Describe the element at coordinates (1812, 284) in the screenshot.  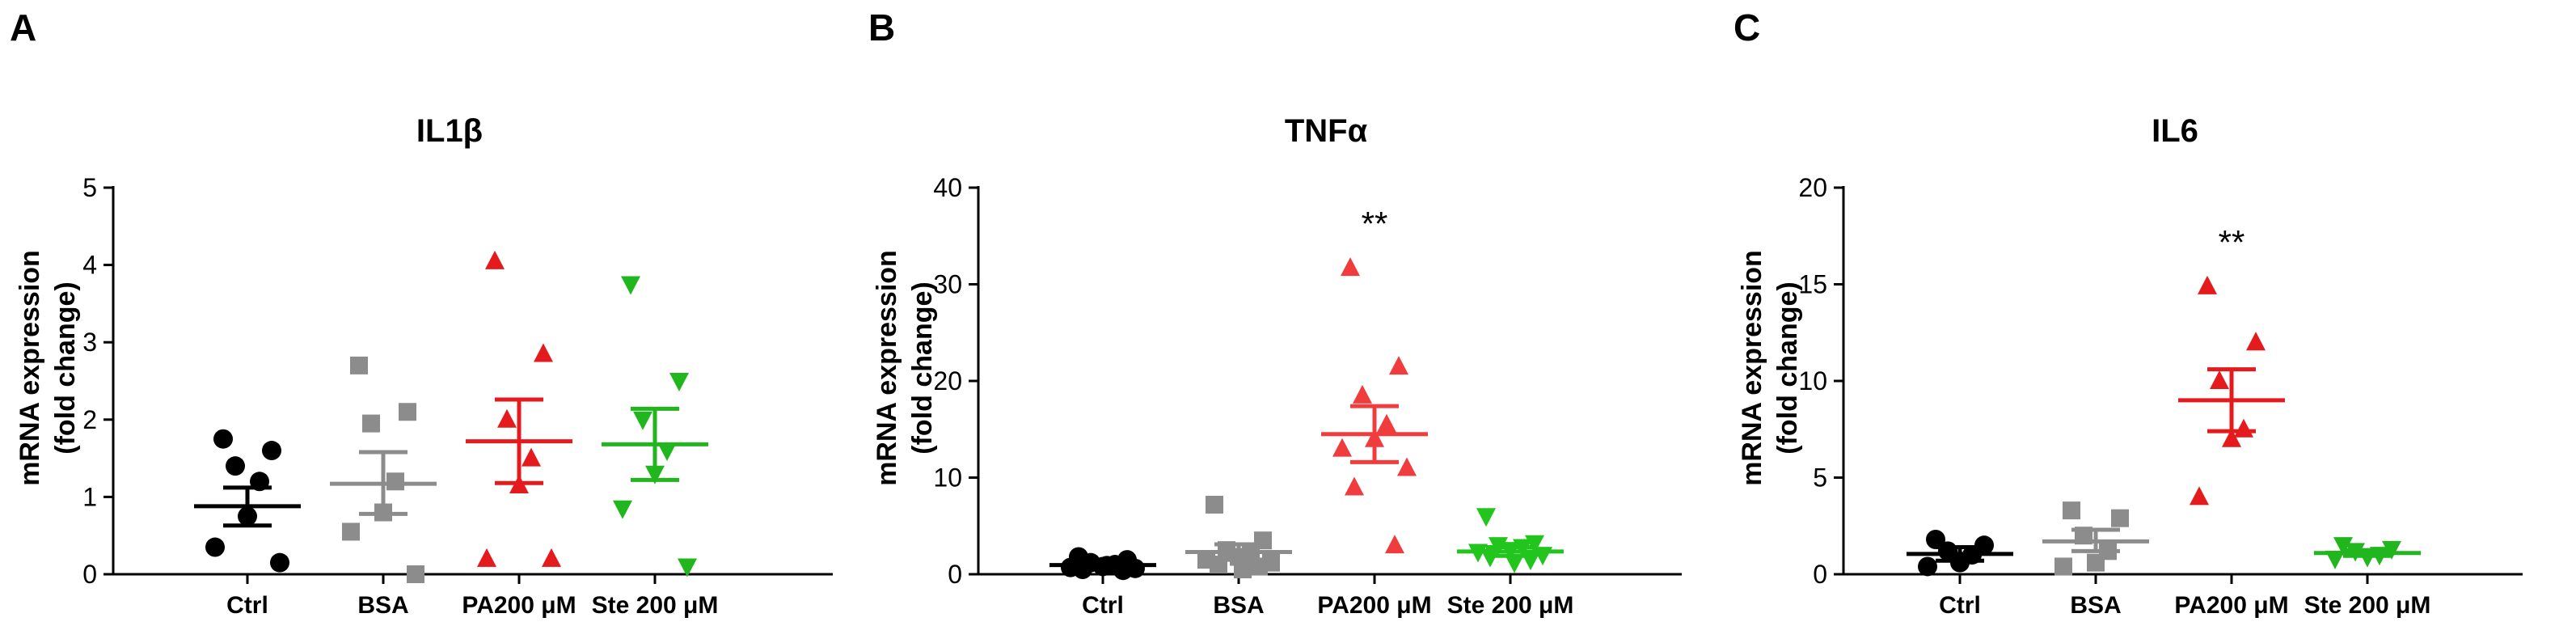
I see `y-tick-label: 15` at that location.